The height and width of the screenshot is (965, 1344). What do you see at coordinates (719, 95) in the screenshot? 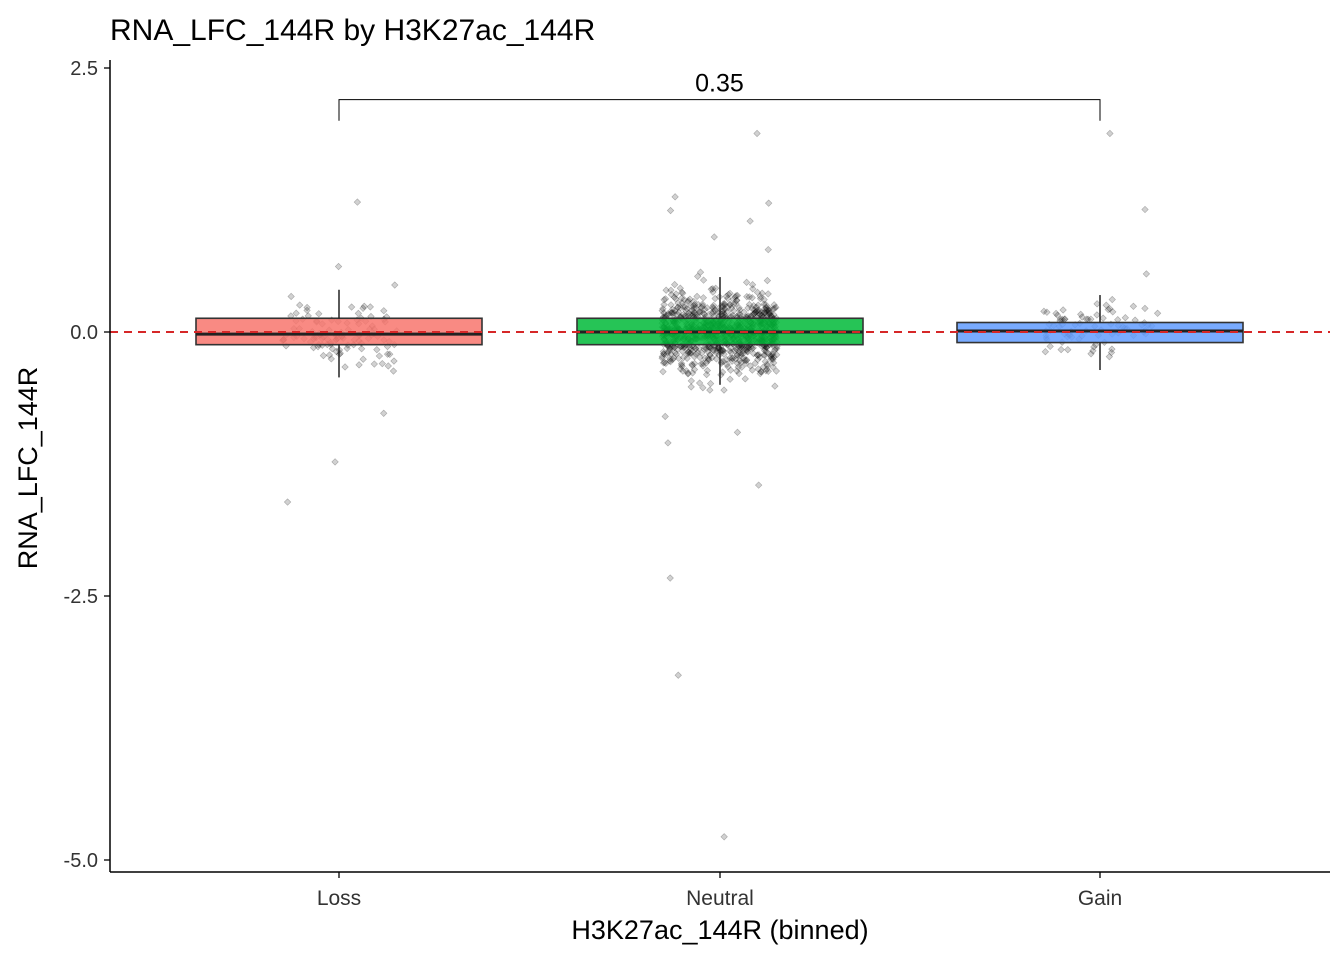
I see `comparison-bracket: 0.35` at bounding box center [719, 95].